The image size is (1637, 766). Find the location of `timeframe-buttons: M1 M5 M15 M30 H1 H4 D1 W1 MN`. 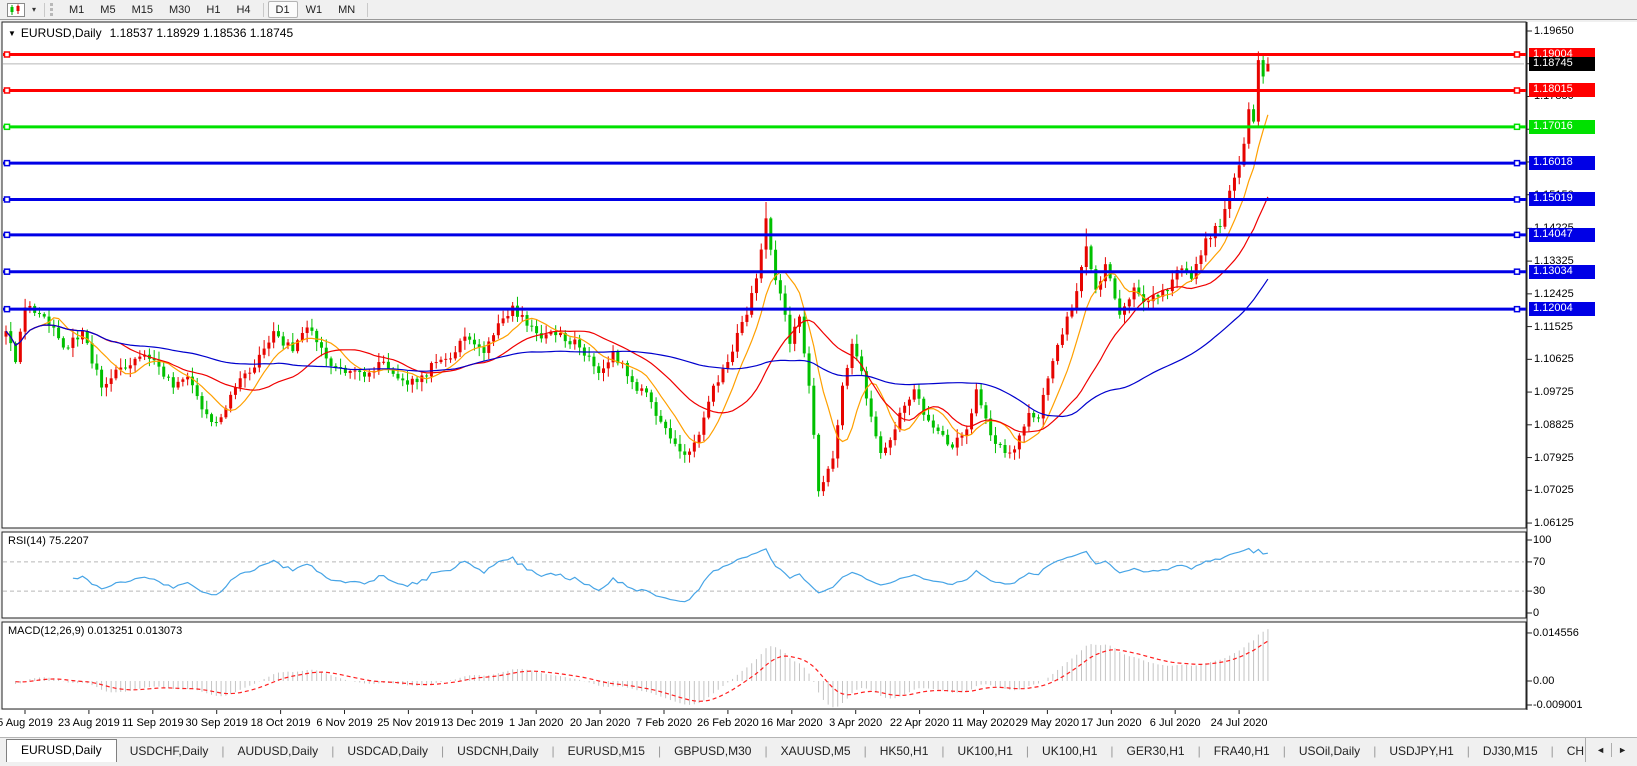

timeframe-buttons: M1 M5 M15 M30 H1 H4 D1 W1 MN is located at coordinates (216, 9).